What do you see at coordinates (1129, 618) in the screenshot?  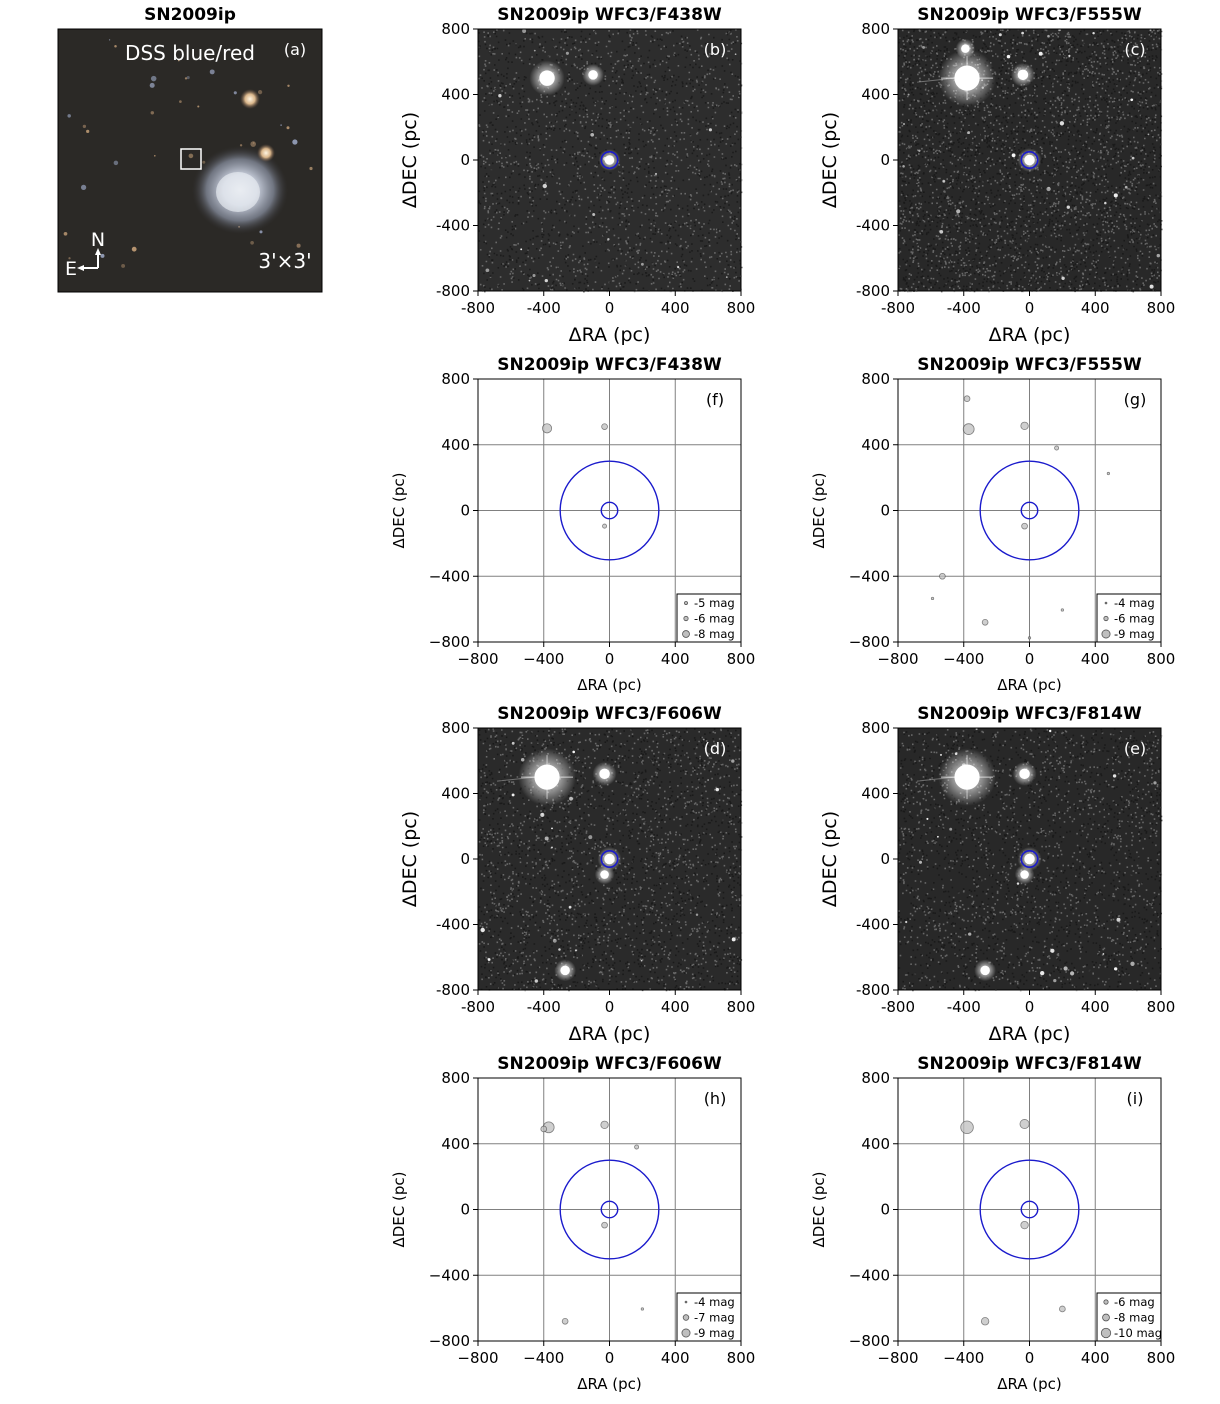 I see `legend: -4 mag -6 mag-9 mag` at bounding box center [1129, 618].